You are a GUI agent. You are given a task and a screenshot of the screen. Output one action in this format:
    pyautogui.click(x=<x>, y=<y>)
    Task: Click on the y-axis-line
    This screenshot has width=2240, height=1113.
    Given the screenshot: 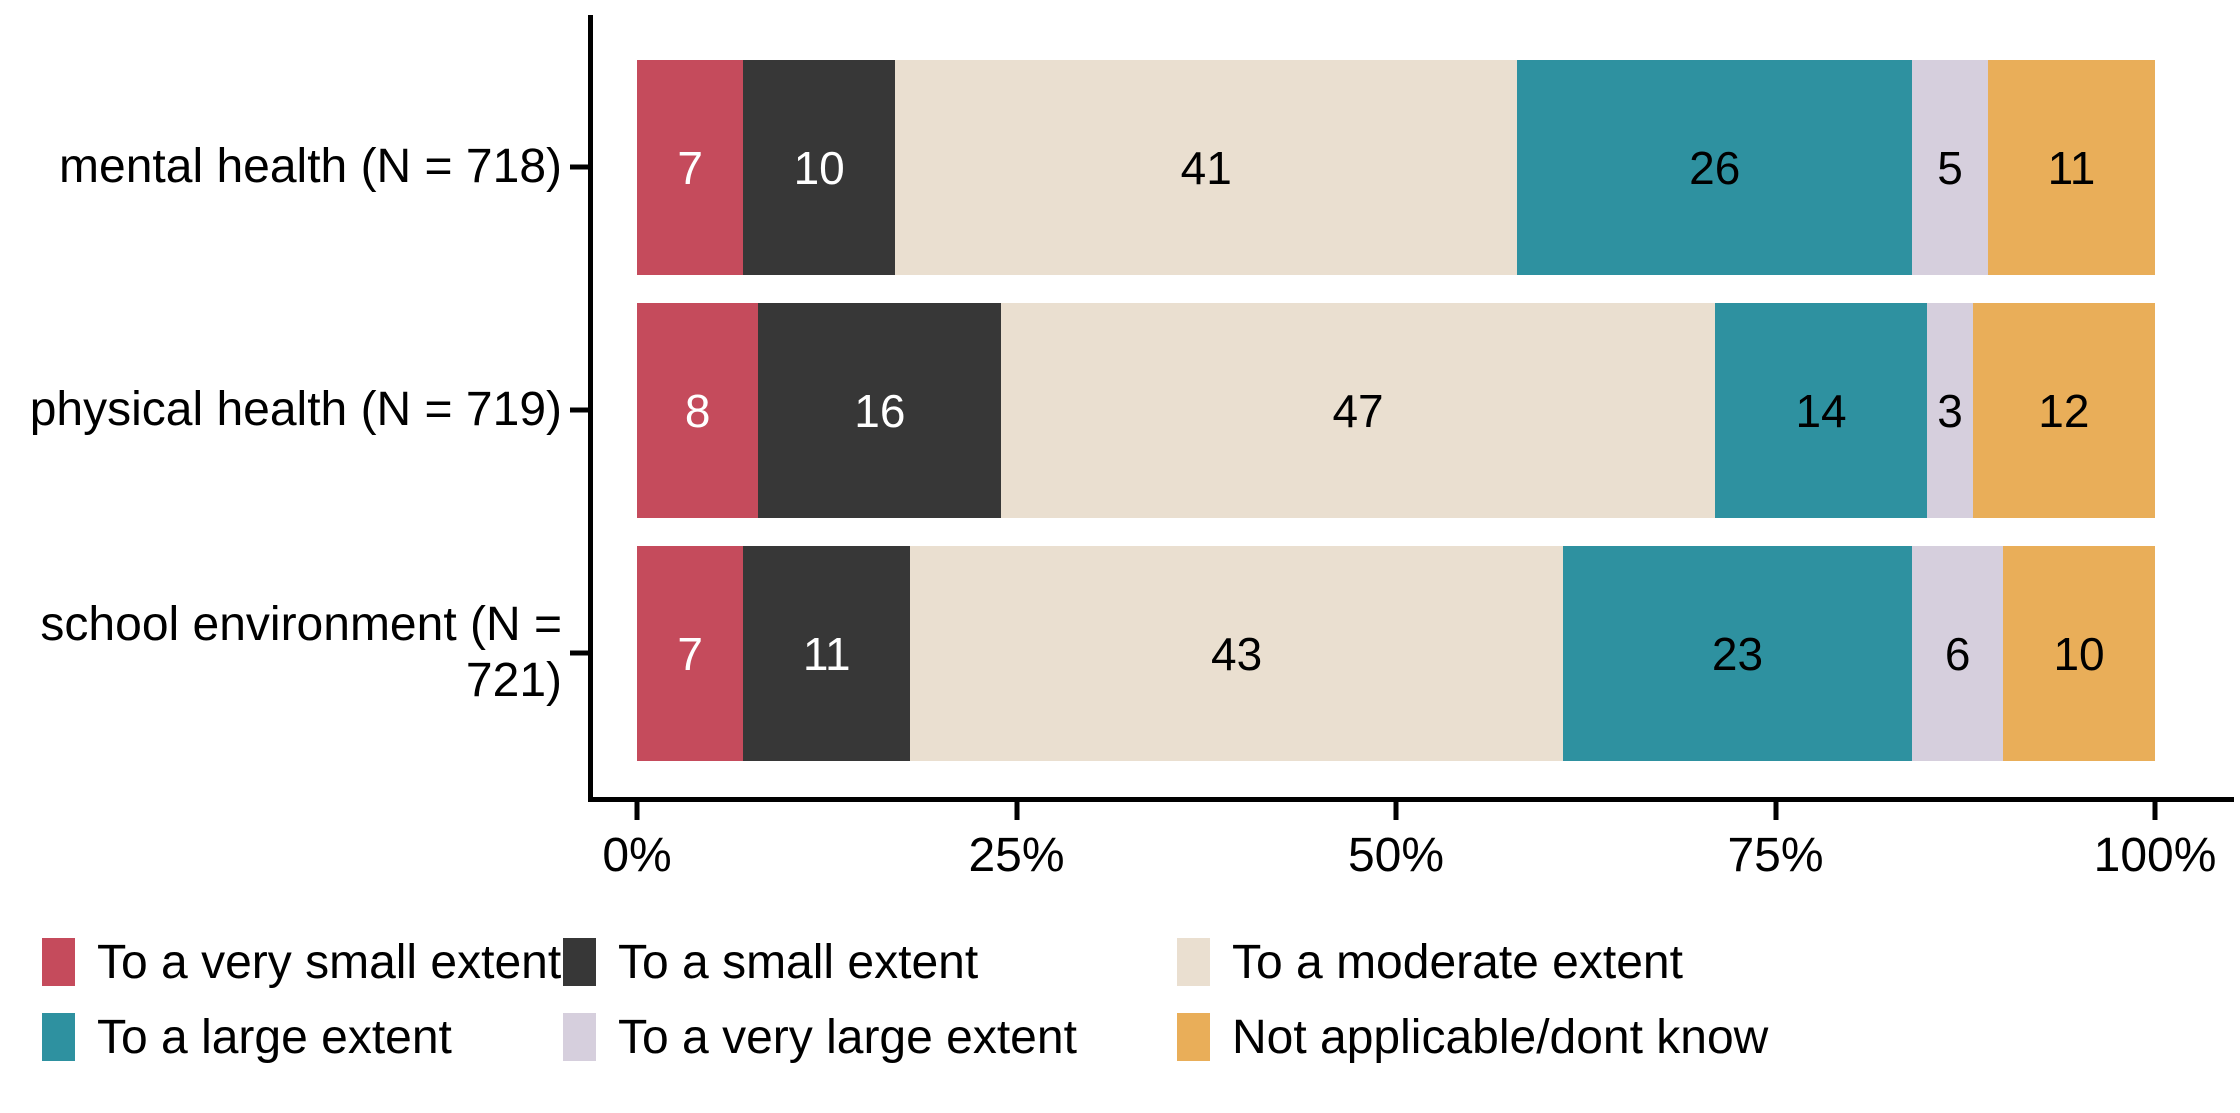 What is the action you would take?
    pyautogui.click(x=590, y=408)
    